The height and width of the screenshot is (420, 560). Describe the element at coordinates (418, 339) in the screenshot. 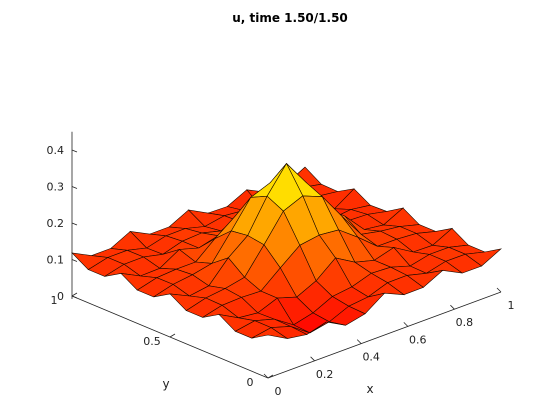

I see `x-tick-label: 0.6` at that location.